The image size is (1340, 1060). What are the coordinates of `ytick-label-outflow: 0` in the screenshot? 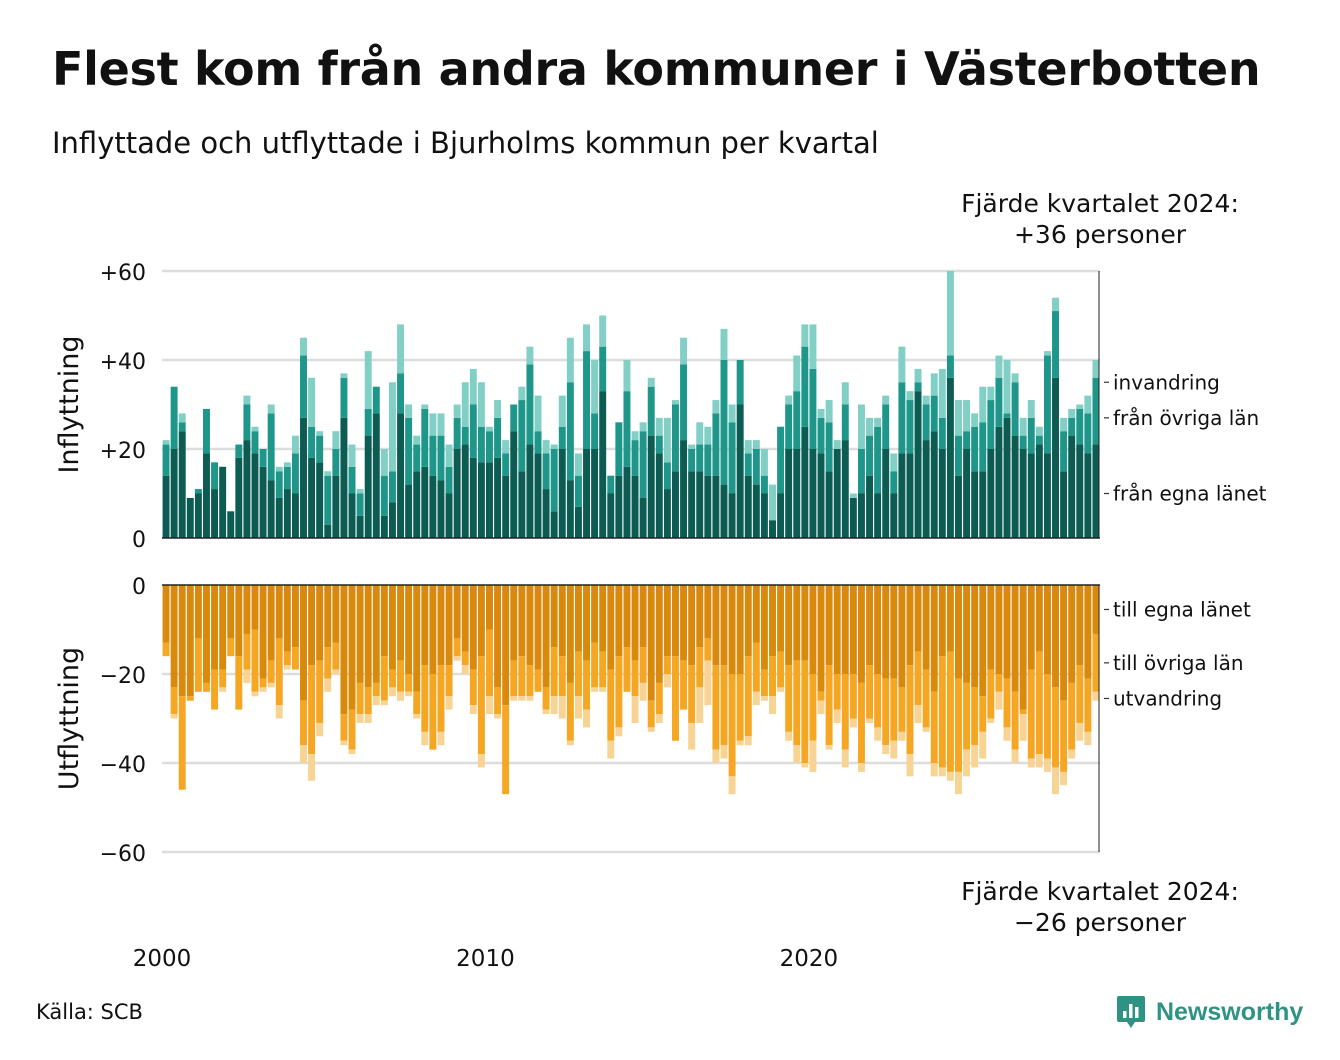 It's located at (139, 587).